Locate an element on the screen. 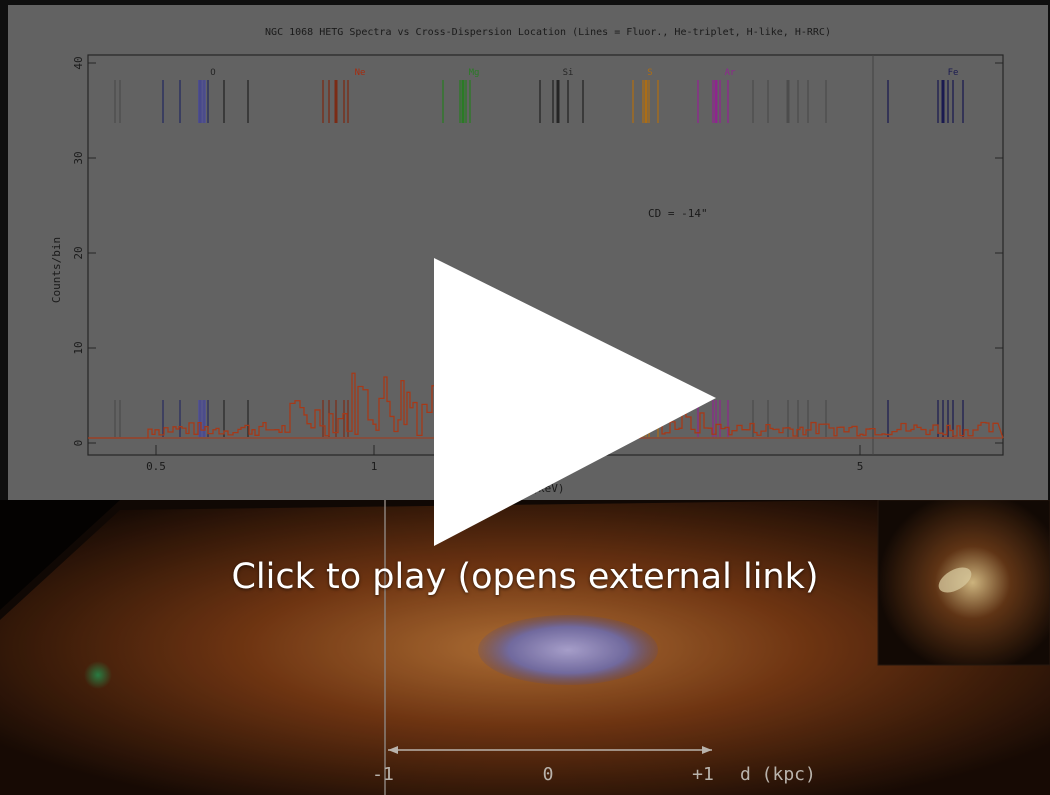 The image size is (1050, 795). y-tick-label: 30 is located at coordinates (78, 157).